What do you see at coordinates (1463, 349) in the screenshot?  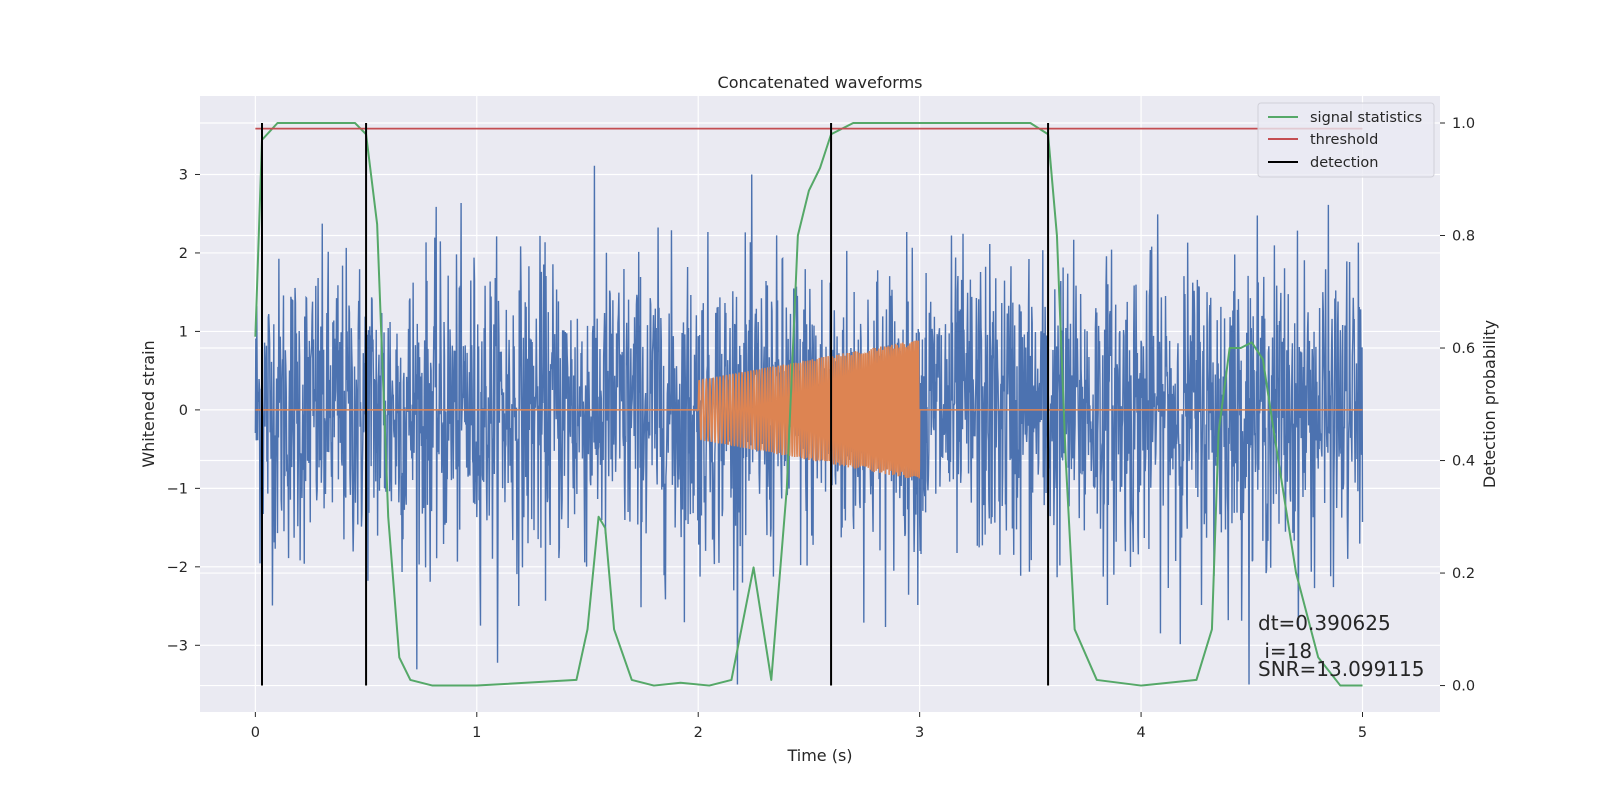 I see `y2-tick-label: 0.6` at bounding box center [1463, 349].